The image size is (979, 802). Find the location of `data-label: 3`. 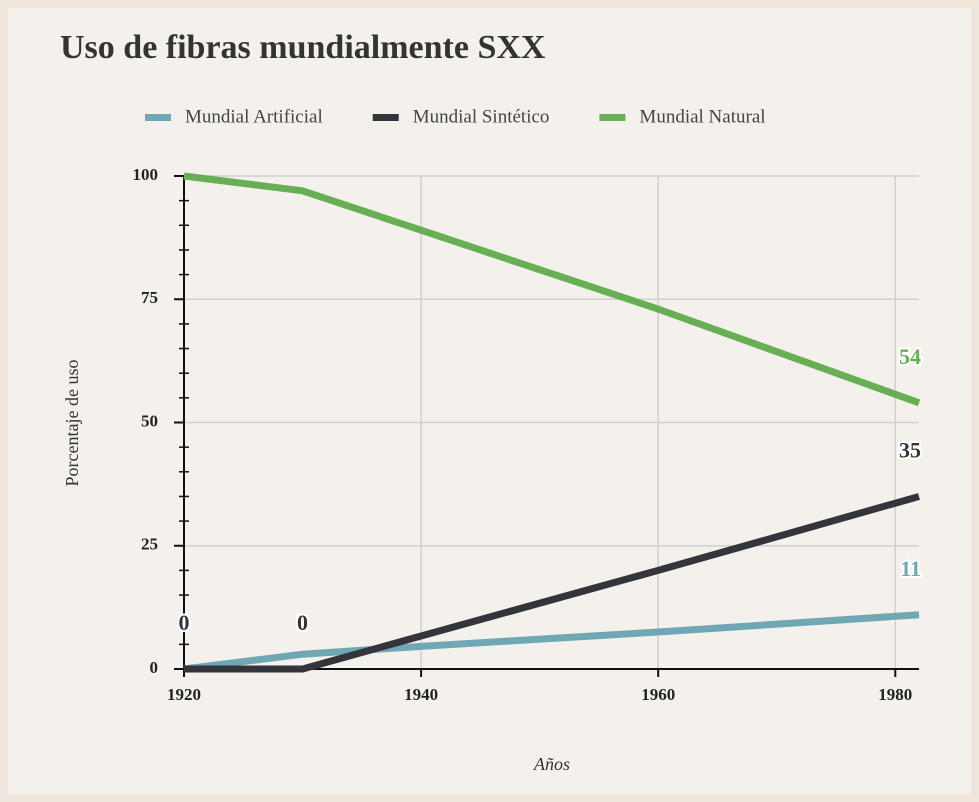

data-label: 3 is located at coordinates (302, 622).